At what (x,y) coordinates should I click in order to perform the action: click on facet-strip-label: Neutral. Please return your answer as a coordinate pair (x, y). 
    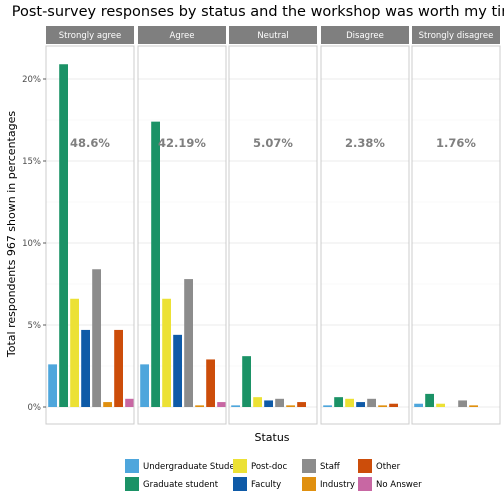
    Looking at the image, I should click on (272, 36).